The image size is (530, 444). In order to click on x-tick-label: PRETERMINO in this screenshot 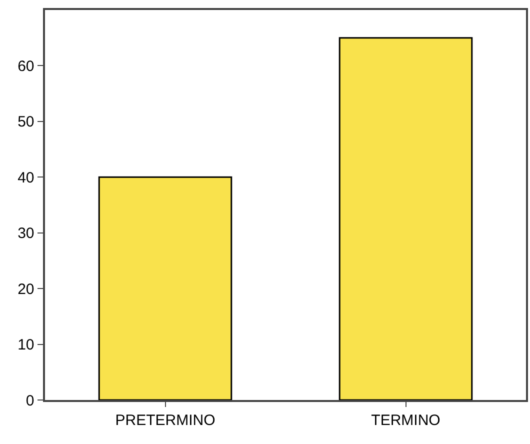, I will do `click(165, 420)`.